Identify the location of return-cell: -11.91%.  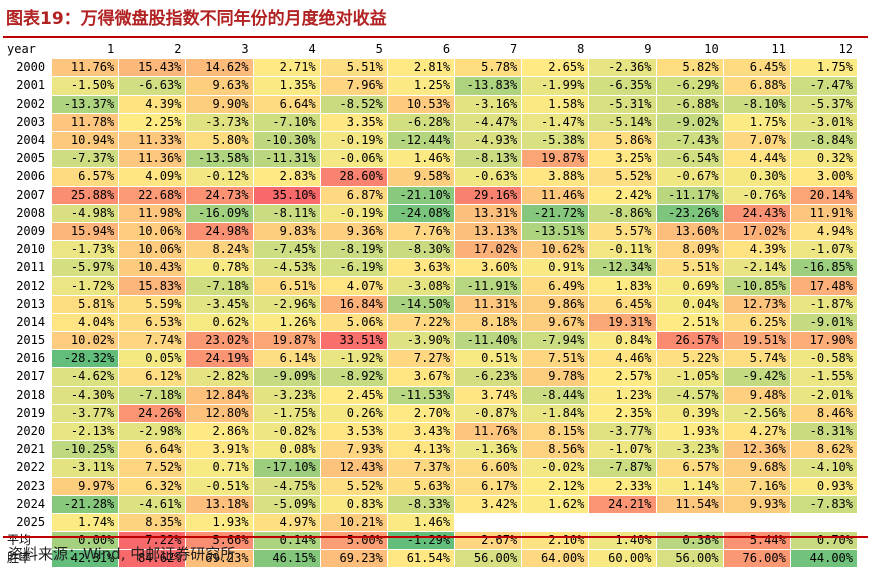
(488, 286).